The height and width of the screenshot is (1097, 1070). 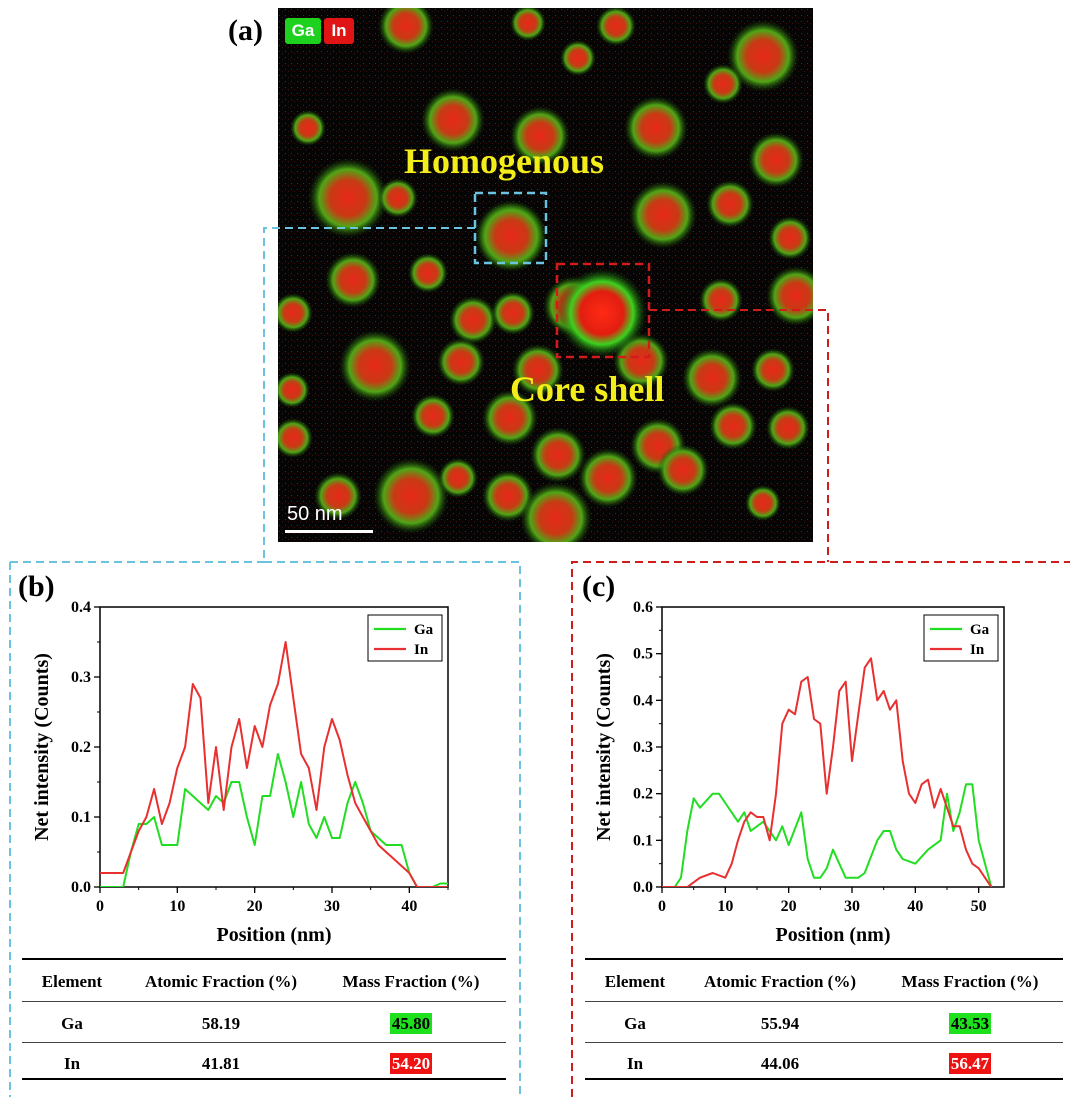 I want to click on legend-badge-in: In, so click(x=339, y=31).